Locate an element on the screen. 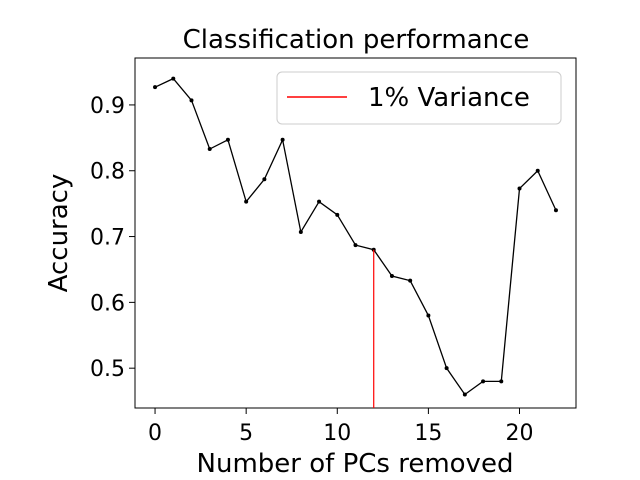  legend-label-1pct-variance: 1% Variance is located at coordinates (449, 98).